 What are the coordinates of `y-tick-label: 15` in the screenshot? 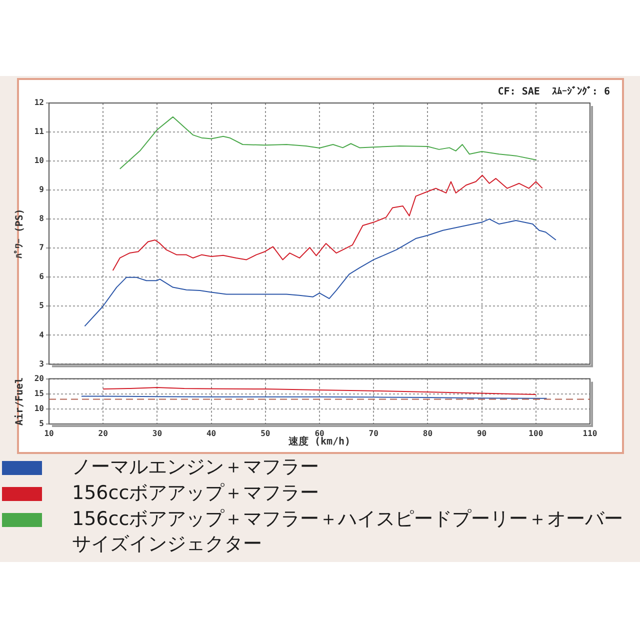 It's located at (39, 393).